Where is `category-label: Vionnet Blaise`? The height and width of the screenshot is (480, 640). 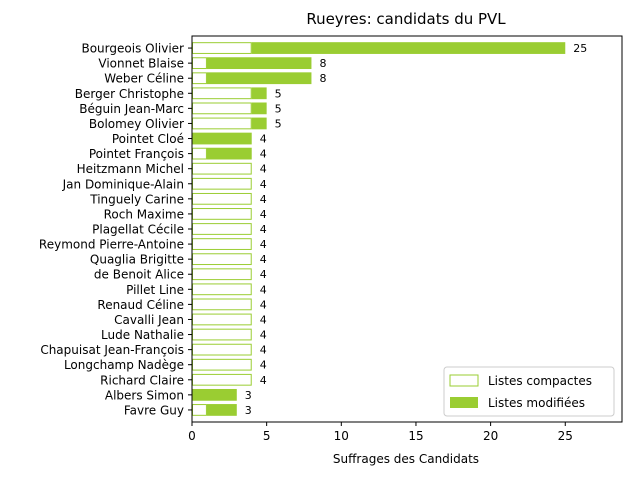 category-label: Vionnet Blaise is located at coordinates (141, 64).